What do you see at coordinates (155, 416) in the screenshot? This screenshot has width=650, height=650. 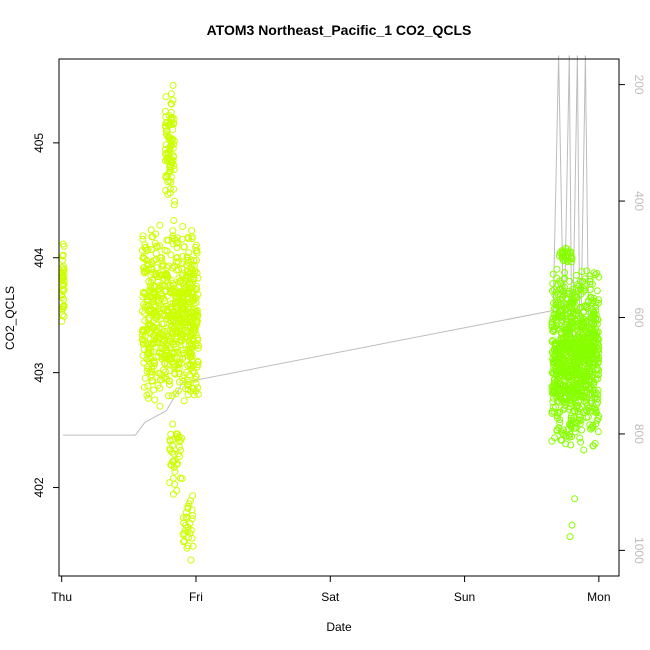 I see `altitude-segment` at bounding box center [155, 416].